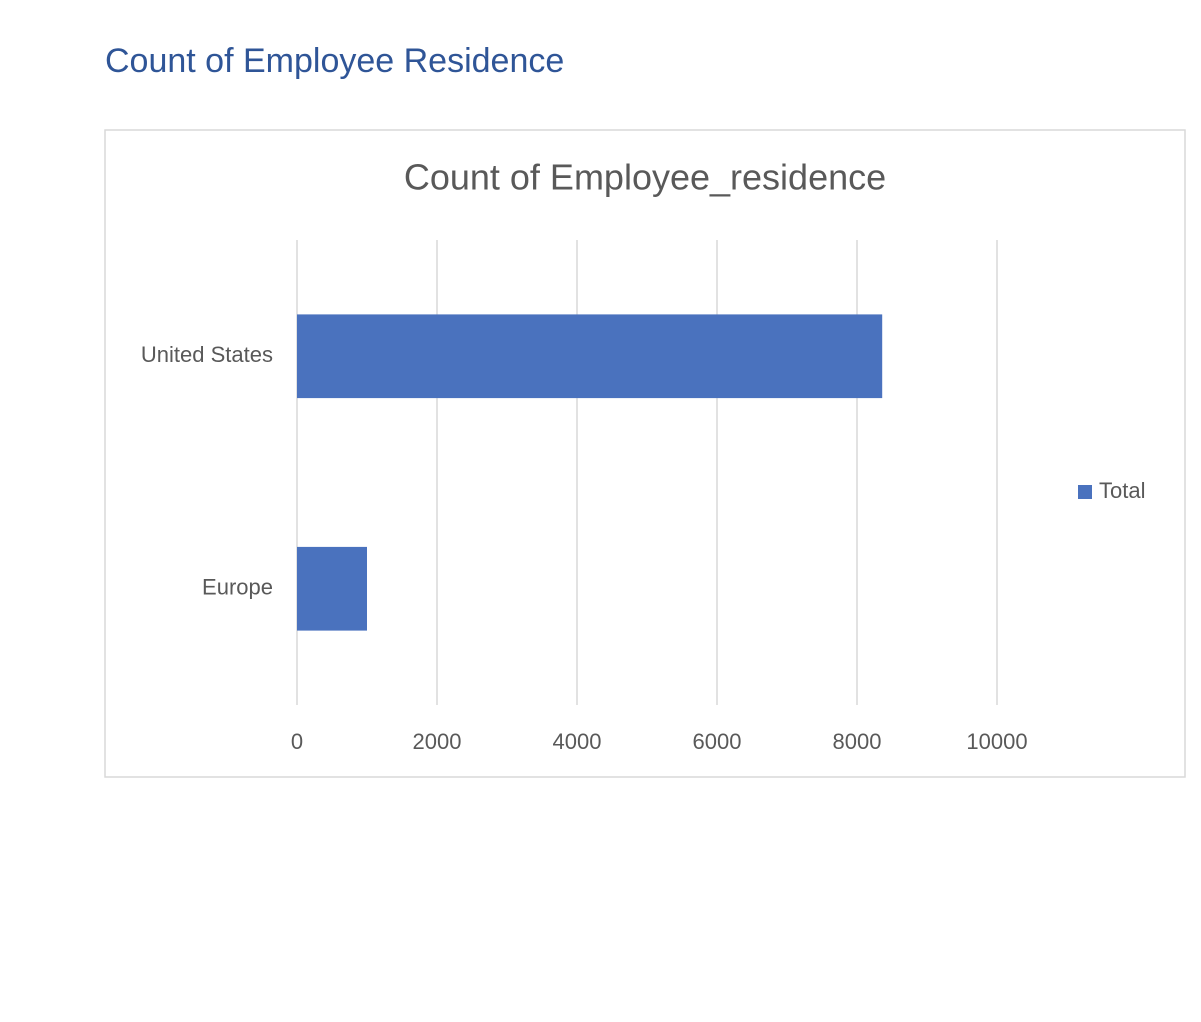 The image size is (1201, 1022). Describe the element at coordinates (1085, 492) in the screenshot. I see `legend-swatch` at that location.